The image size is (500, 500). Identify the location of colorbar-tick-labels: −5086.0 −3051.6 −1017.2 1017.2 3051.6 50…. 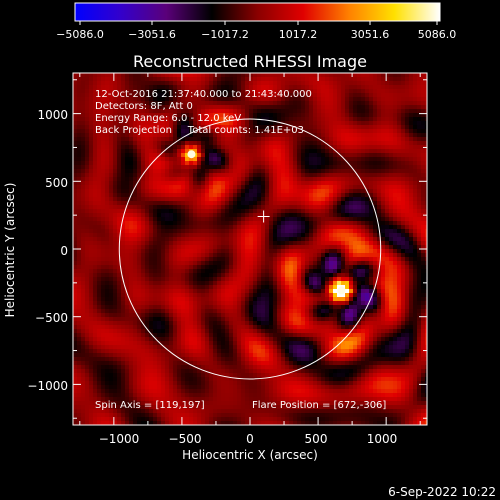
(256, 34).